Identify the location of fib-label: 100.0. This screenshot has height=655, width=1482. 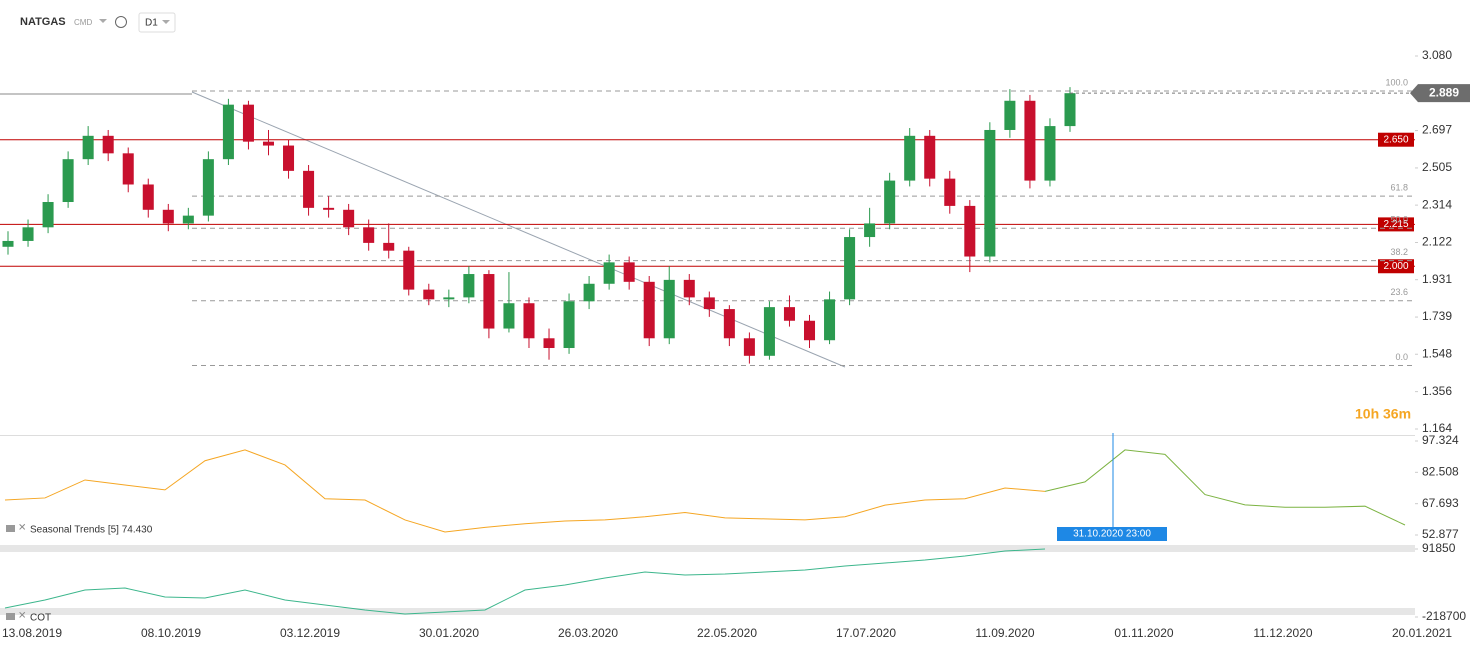
(1396, 82).